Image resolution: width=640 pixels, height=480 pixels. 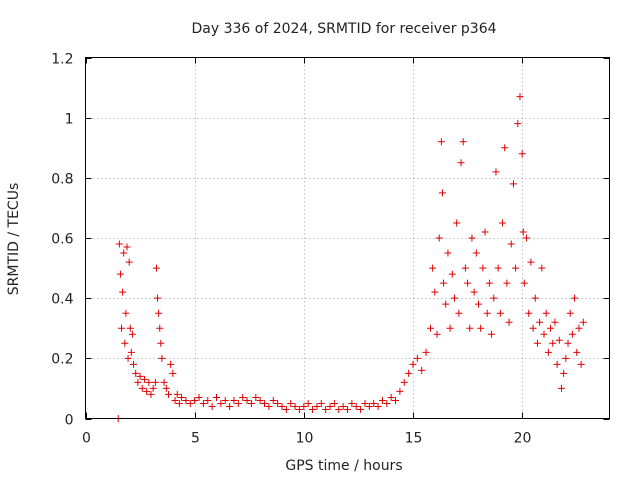 What do you see at coordinates (195, 439) in the screenshot?
I see `x-tick-label: 5` at bounding box center [195, 439].